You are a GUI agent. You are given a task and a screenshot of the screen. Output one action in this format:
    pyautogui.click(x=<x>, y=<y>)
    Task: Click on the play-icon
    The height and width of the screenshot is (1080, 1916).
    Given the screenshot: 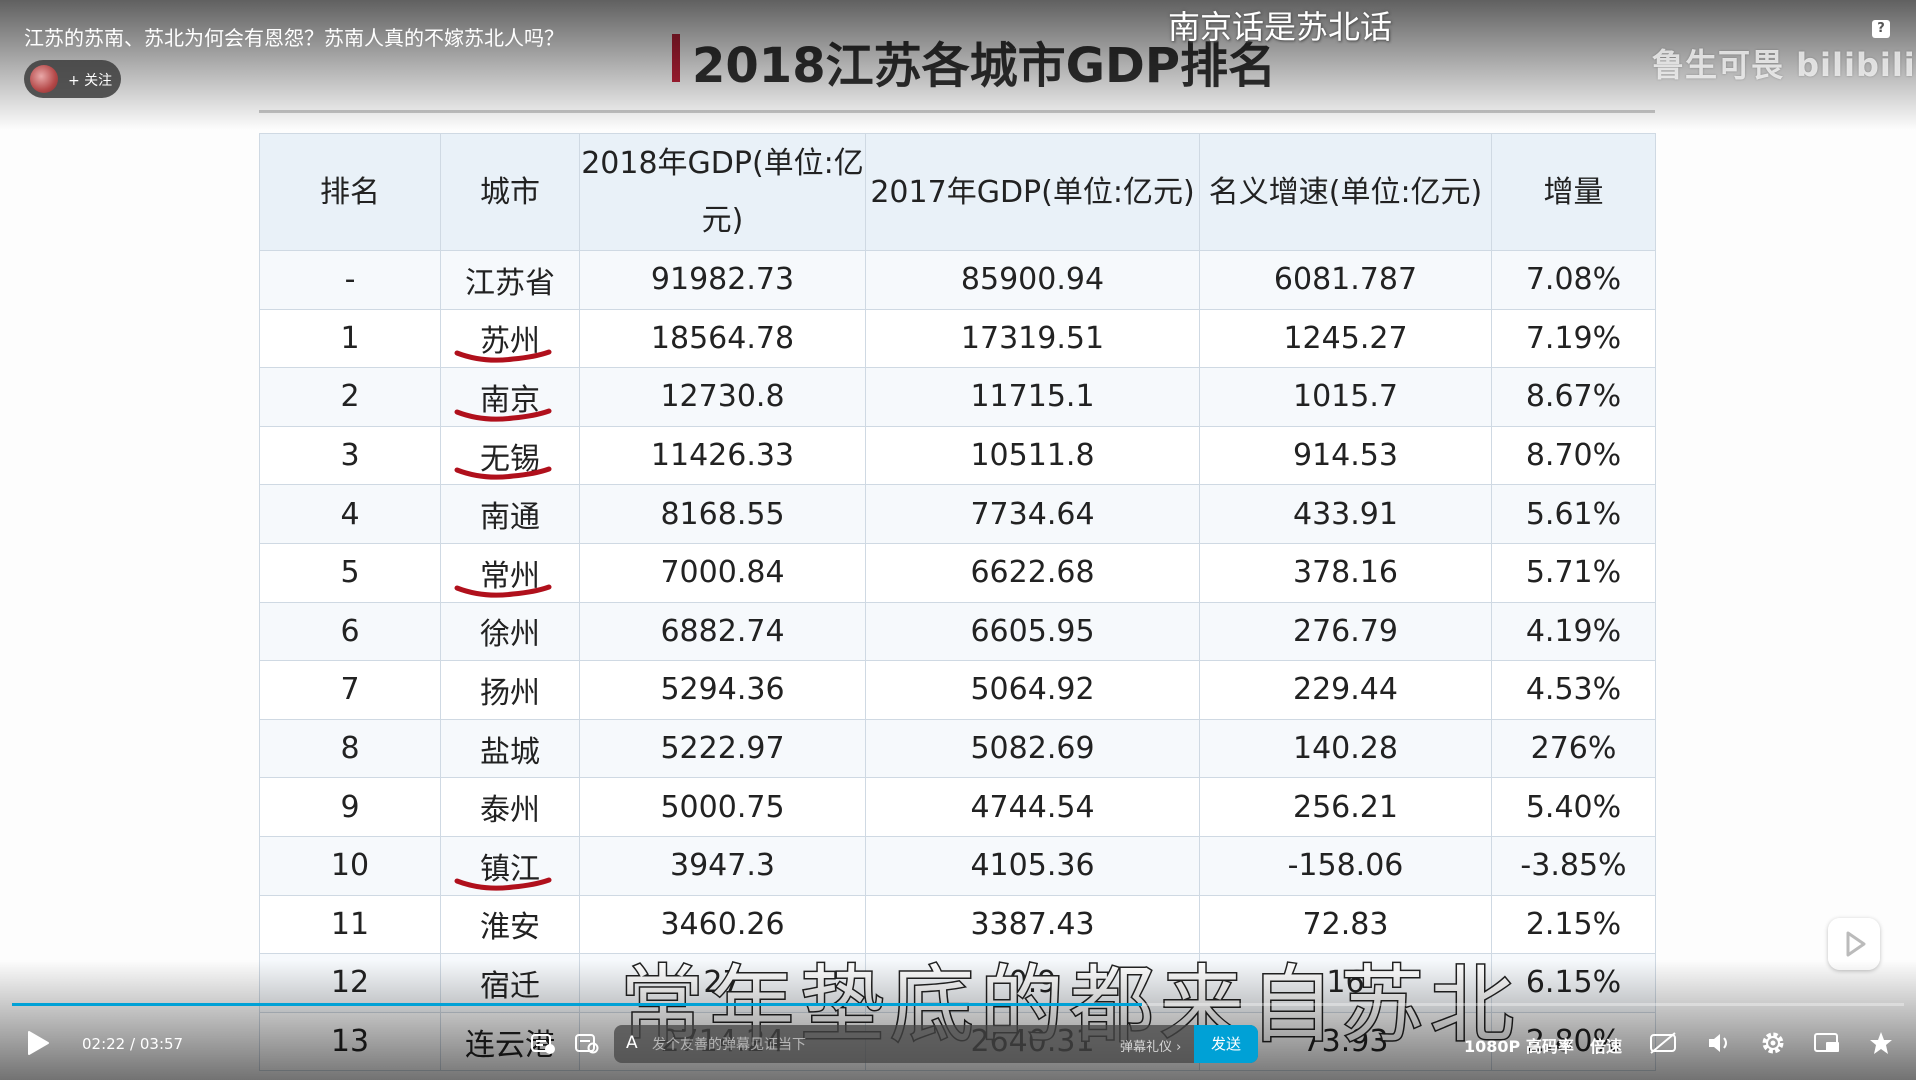 What is the action you would take?
    pyautogui.click(x=38, y=1043)
    